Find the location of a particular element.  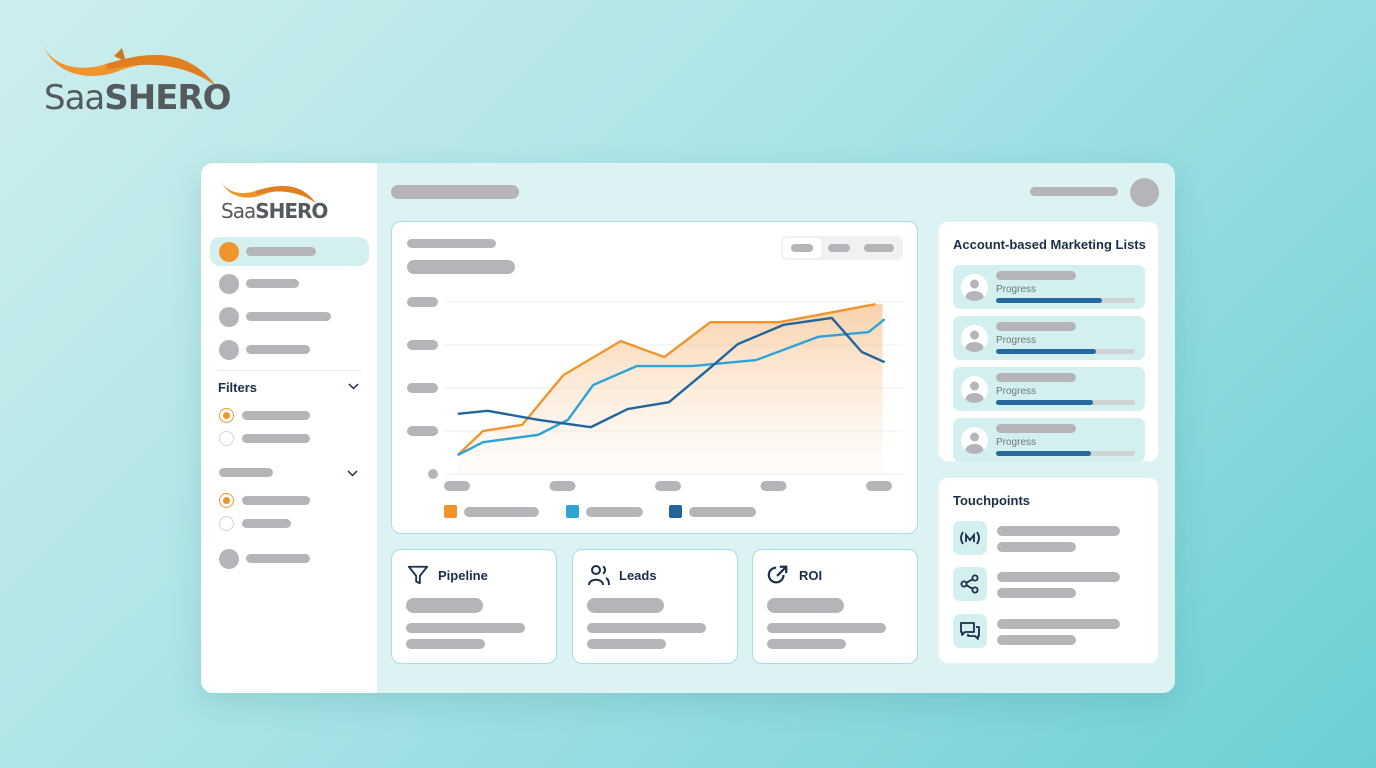

user-avatar is located at coordinates (1144, 192).